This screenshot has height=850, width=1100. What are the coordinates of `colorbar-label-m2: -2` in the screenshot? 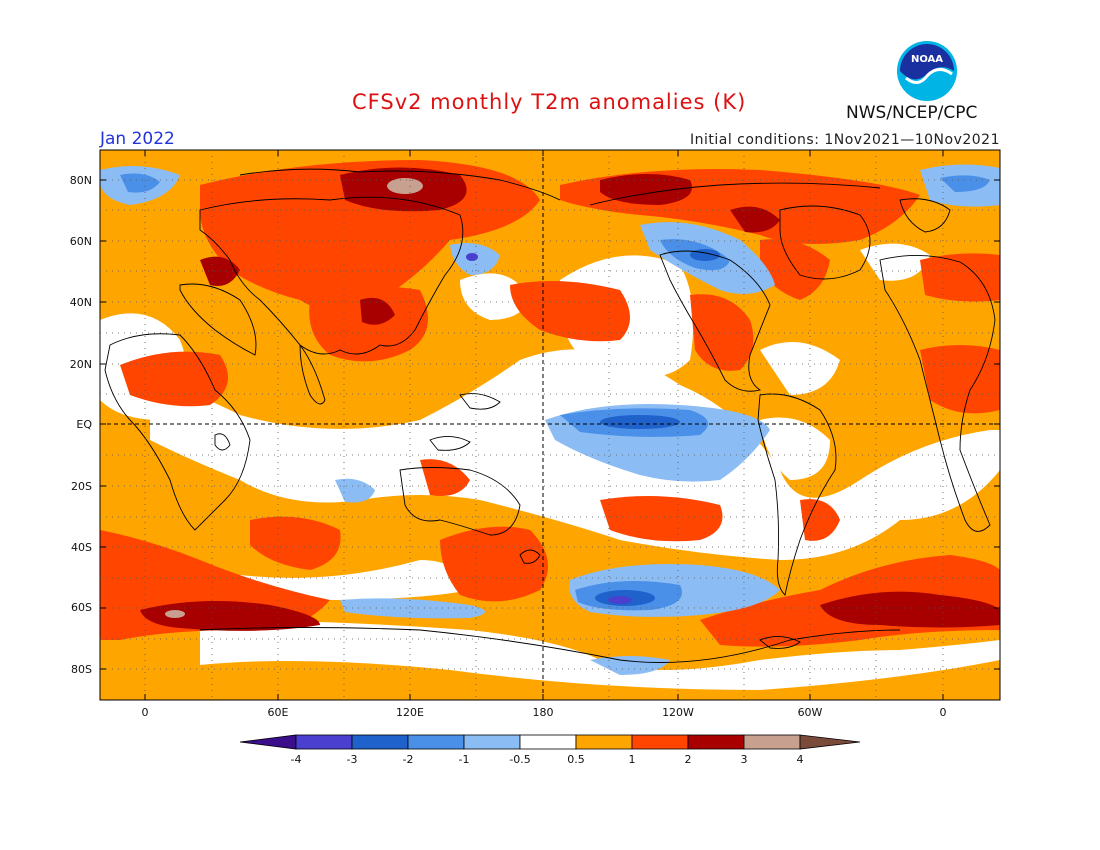 It's located at (408, 759).